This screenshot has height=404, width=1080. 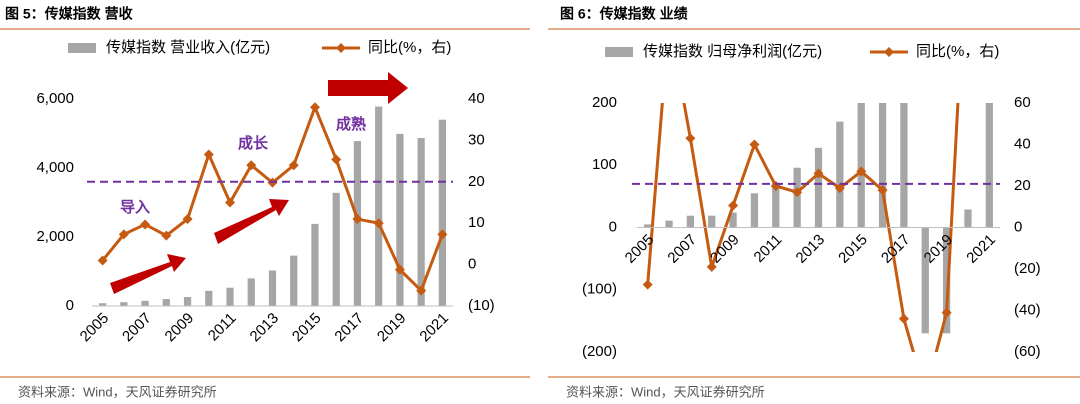 What do you see at coordinates (188, 47) in the screenshot?
I see `legend-label: 传媒指数 营业收入(亿元)` at bounding box center [188, 47].